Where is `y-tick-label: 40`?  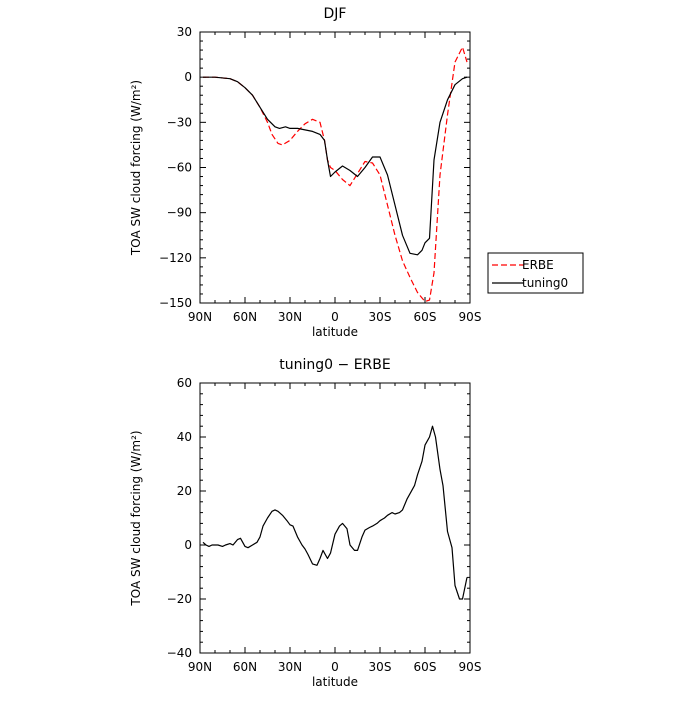
y-tick-label: 40 is located at coordinates (184, 437).